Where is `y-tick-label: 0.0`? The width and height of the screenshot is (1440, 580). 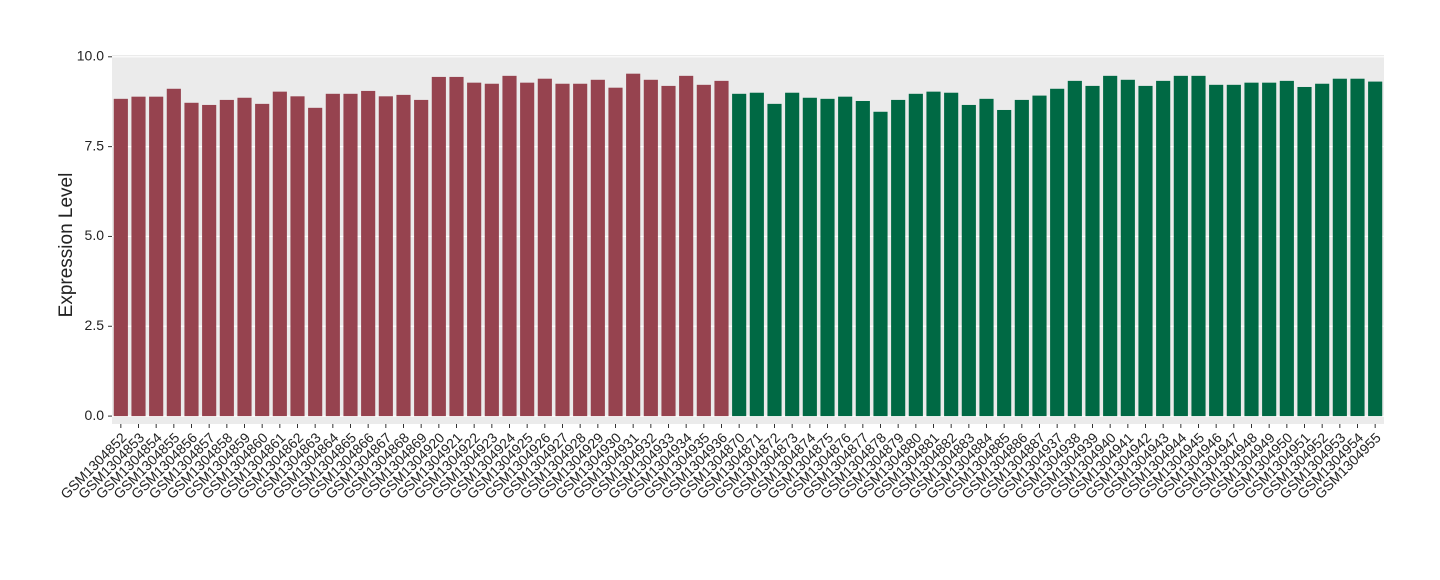 y-tick-label: 0.0 is located at coordinates (95, 415).